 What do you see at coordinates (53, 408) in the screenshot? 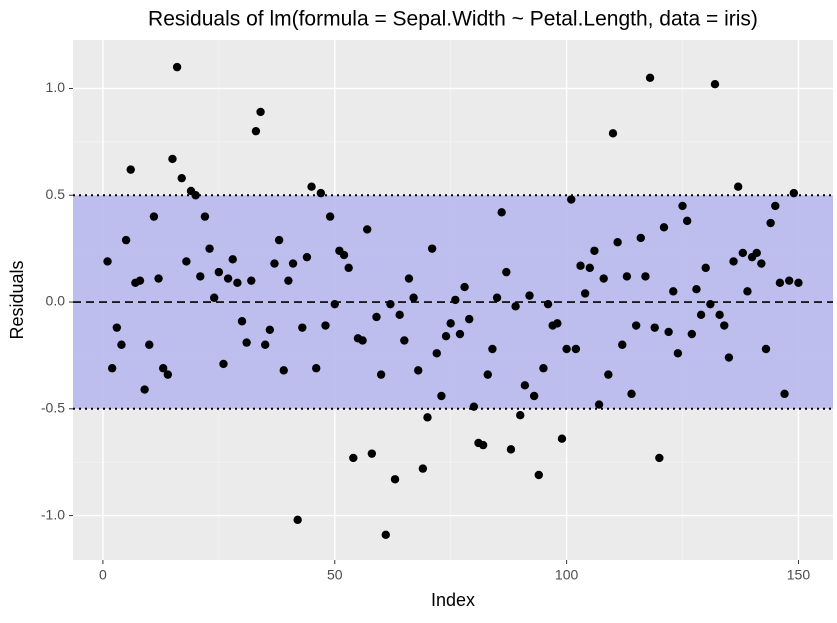
I see `y-tick-label: -0.5` at bounding box center [53, 408].